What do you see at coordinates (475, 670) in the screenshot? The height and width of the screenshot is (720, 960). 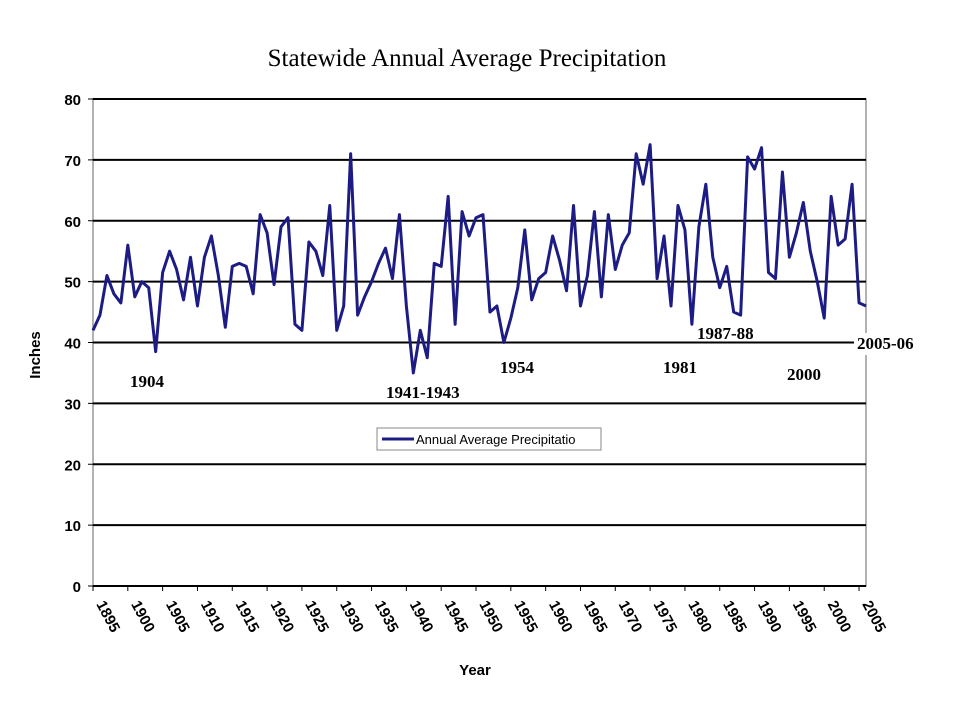 I see `x-axis-label: Year` at bounding box center [475, 670].